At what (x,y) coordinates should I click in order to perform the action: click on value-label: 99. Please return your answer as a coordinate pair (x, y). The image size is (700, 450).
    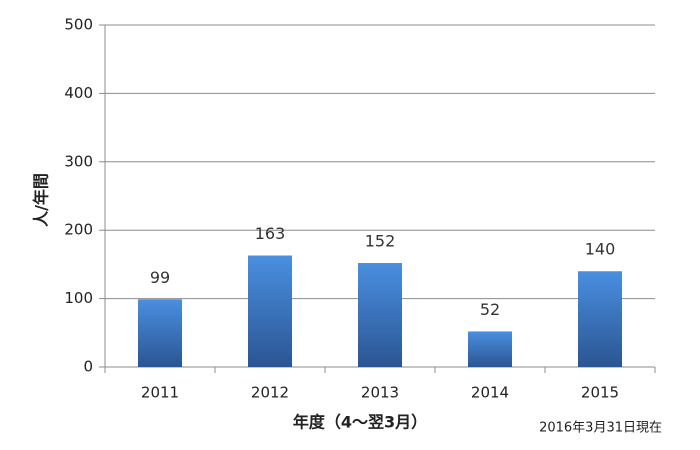
    Looking at the image, I should click on (160, 277).